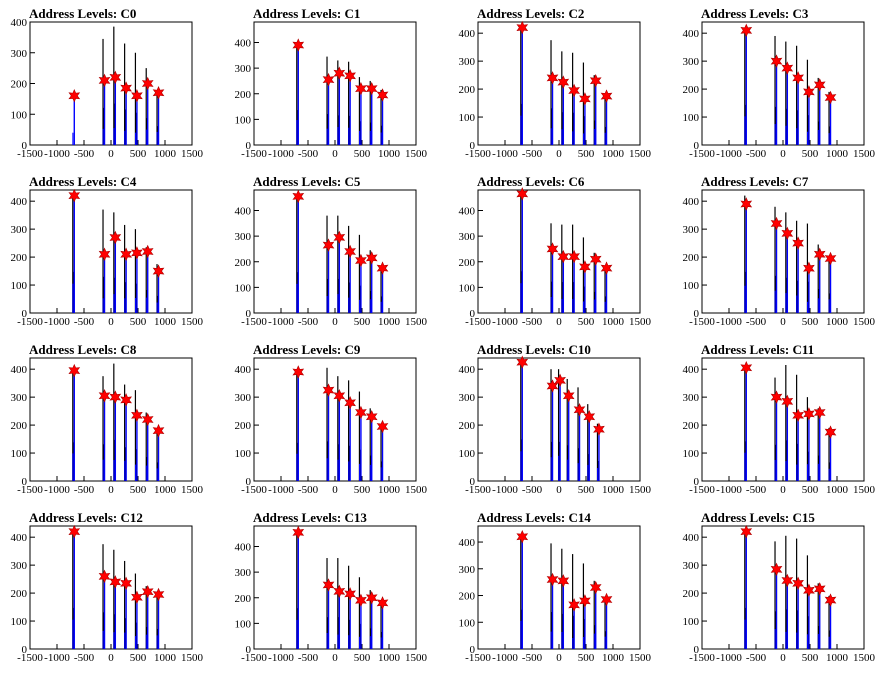  What do you see at coordinates (755, 181) in the screenshot?
I see `panel-title: Address Levels: C7` at bounding box center [755, 181].